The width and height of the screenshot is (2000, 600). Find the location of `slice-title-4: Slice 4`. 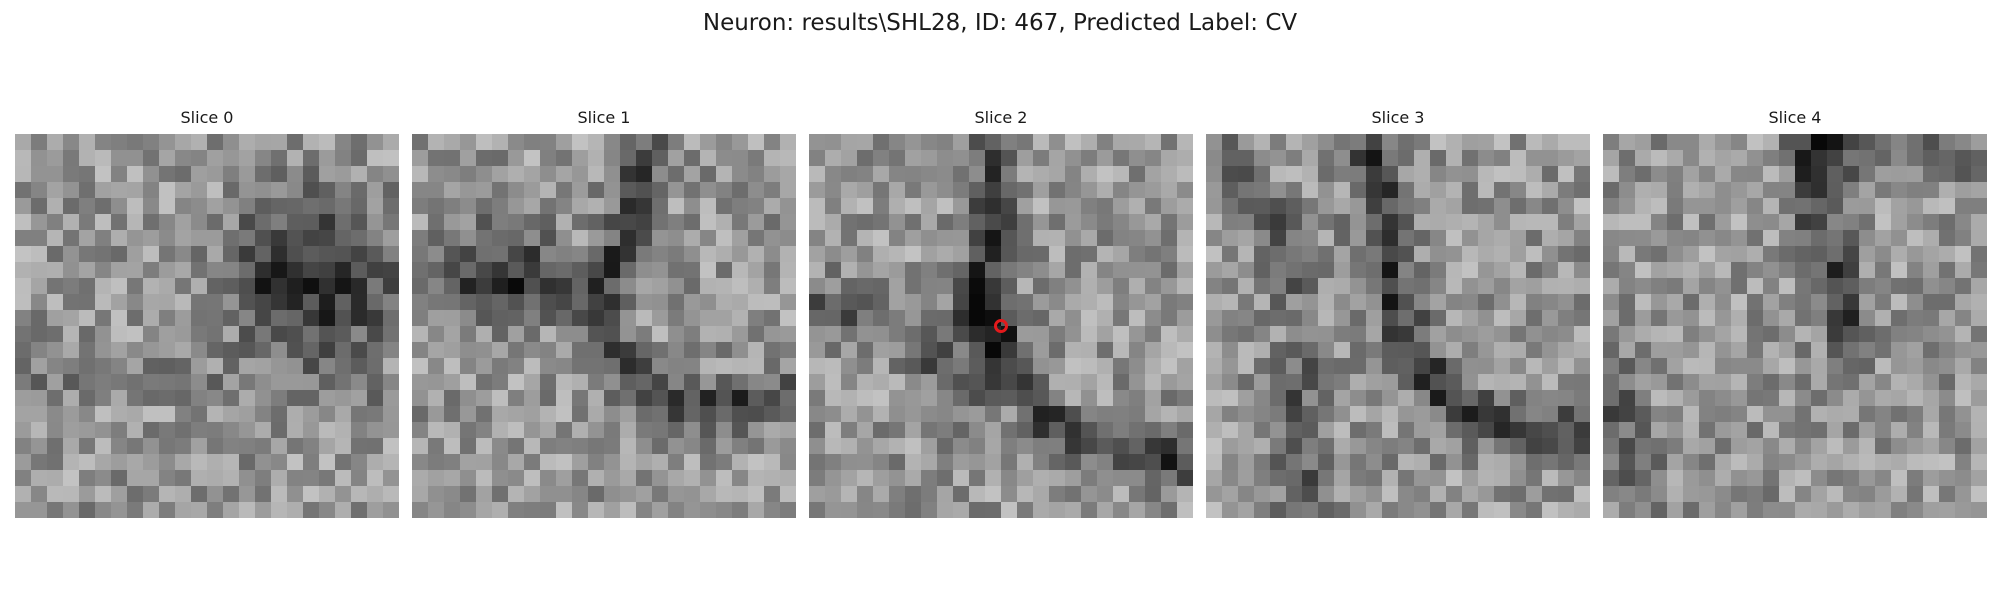

slice-title-4: Slice 4 is located at coordinates (1795, 117).